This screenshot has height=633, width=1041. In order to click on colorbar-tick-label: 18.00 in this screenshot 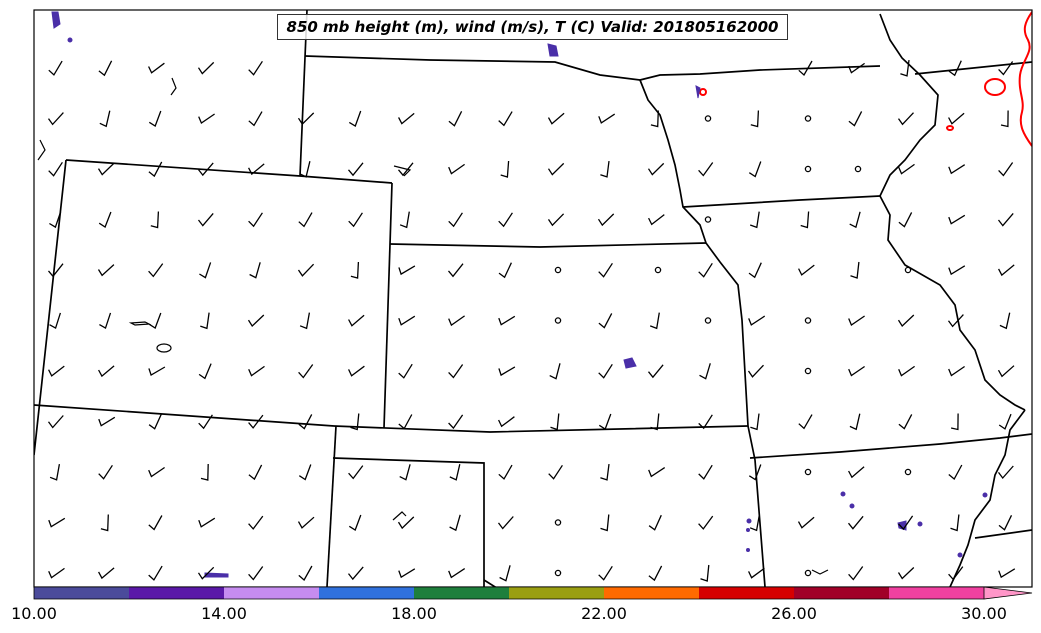, I will do `click(414, 613)`.